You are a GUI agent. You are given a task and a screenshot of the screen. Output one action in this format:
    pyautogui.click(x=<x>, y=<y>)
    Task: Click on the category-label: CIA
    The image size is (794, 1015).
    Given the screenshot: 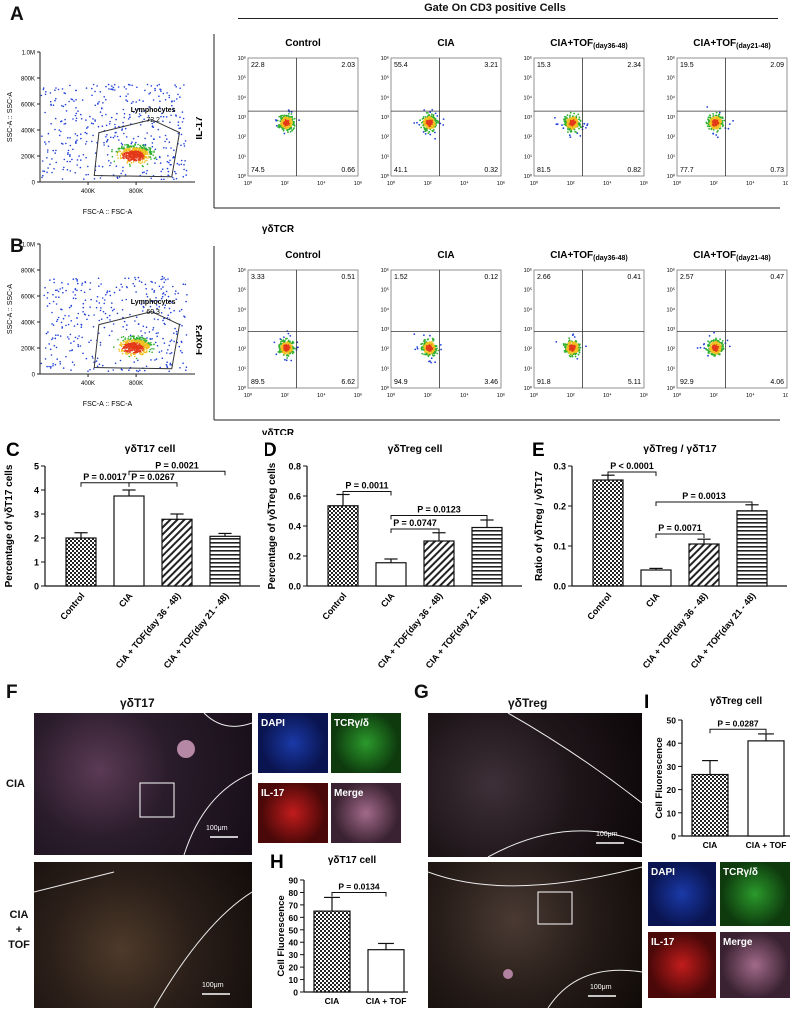 What is the action you would take?
    pyautogui.click(x=653, y=599)
    